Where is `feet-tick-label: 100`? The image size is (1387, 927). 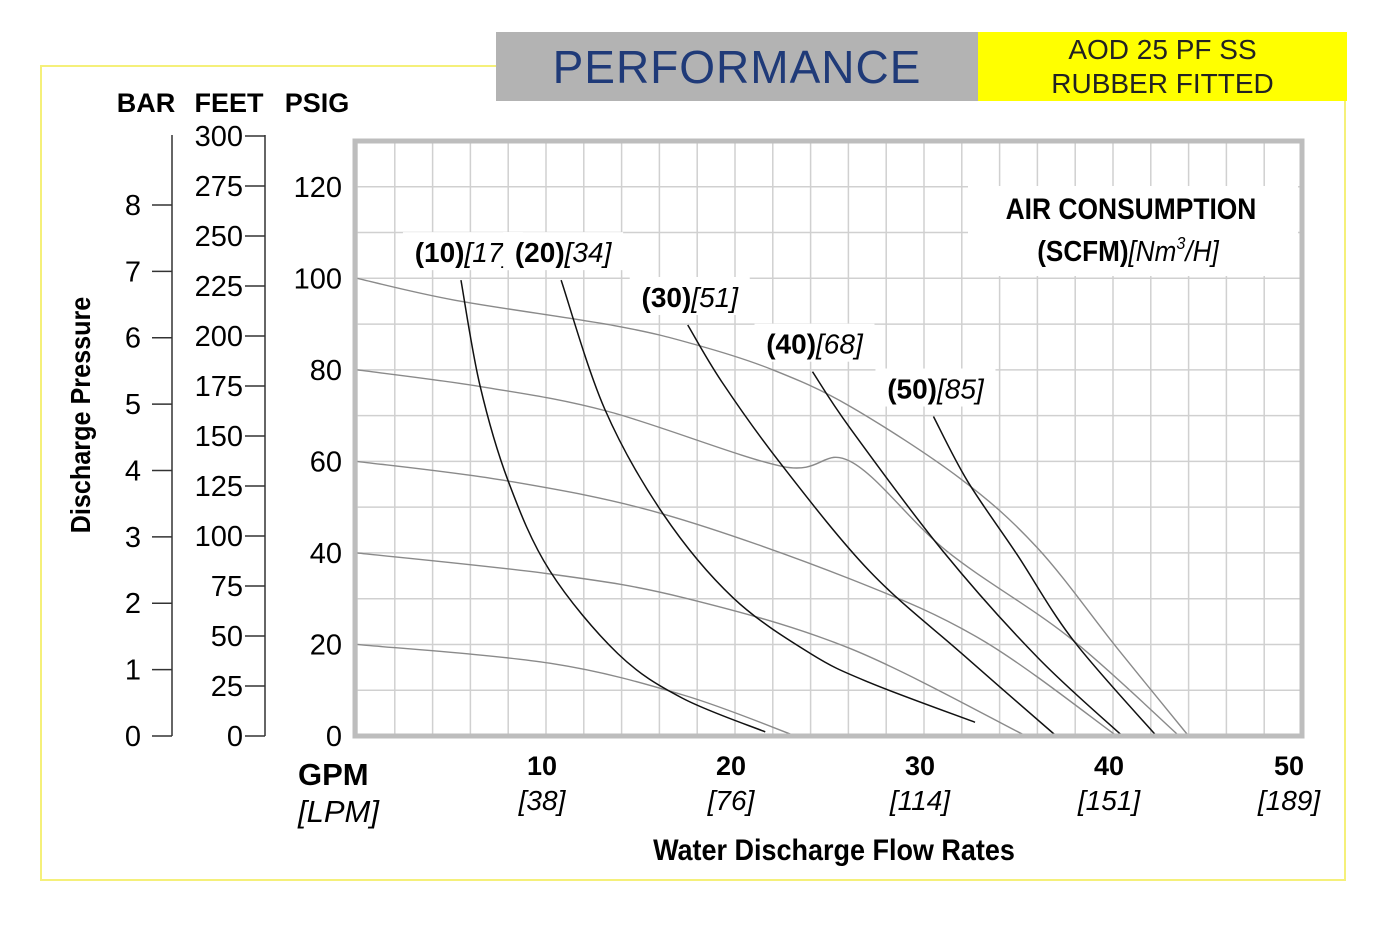
feet-tick-label: 100 is located at coordinates (219, 537).